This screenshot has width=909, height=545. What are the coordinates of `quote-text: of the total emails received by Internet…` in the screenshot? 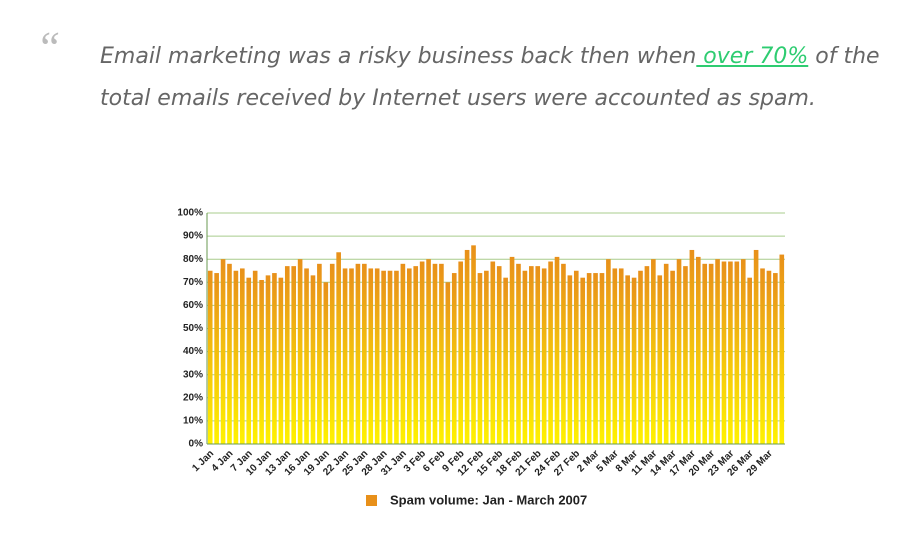 It's located at (490, 77).